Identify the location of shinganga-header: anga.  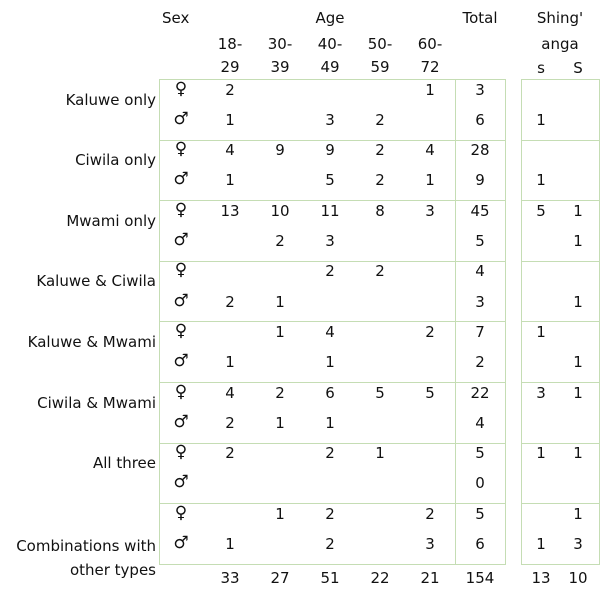
(560, 44).